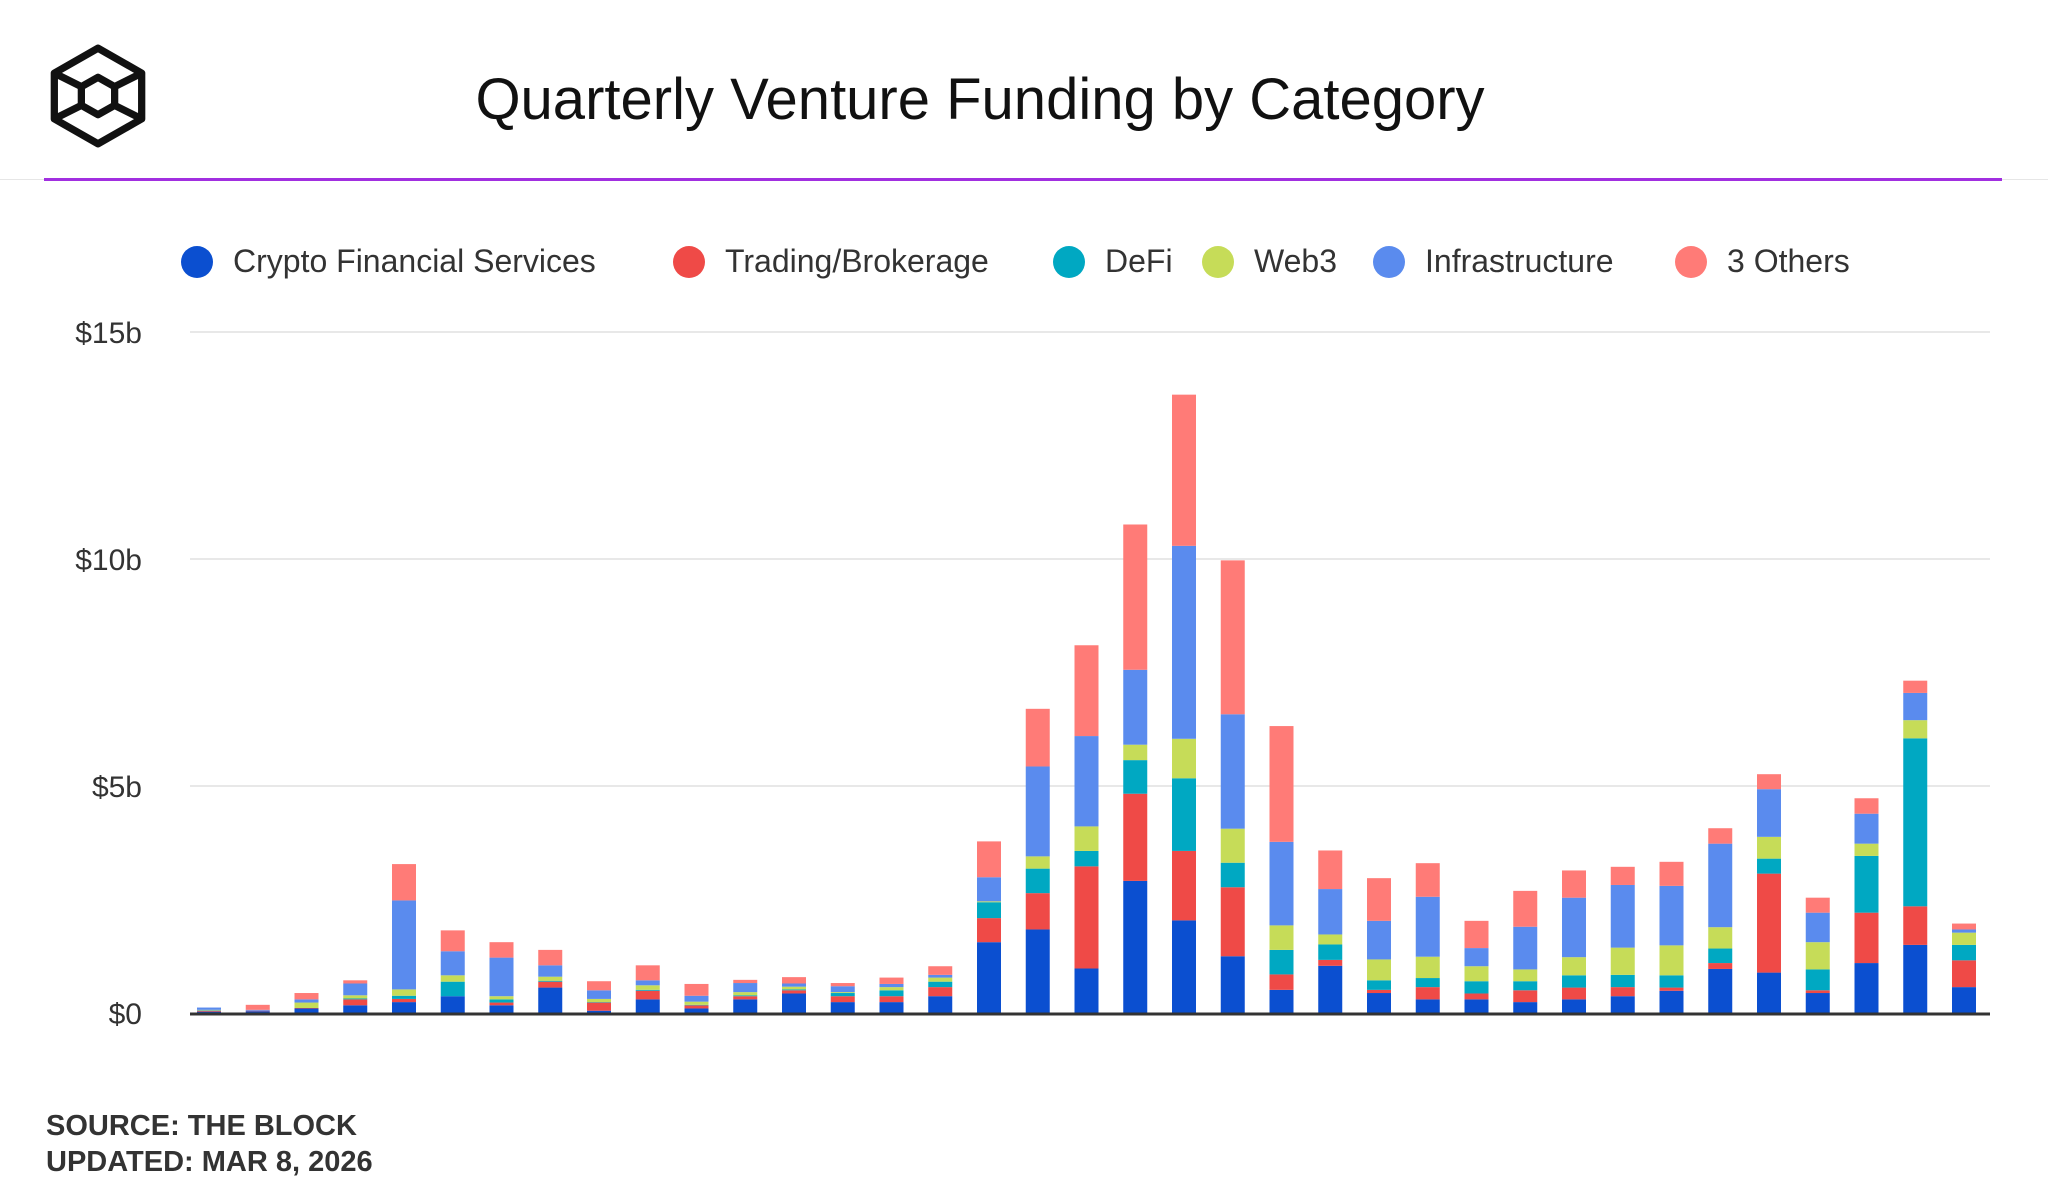  What do you see at coordinates (209, 1162) in the screenshot?
I see `updated-line: UPDATED: MAR 8, 2026` at bounding box center [209, 1162].